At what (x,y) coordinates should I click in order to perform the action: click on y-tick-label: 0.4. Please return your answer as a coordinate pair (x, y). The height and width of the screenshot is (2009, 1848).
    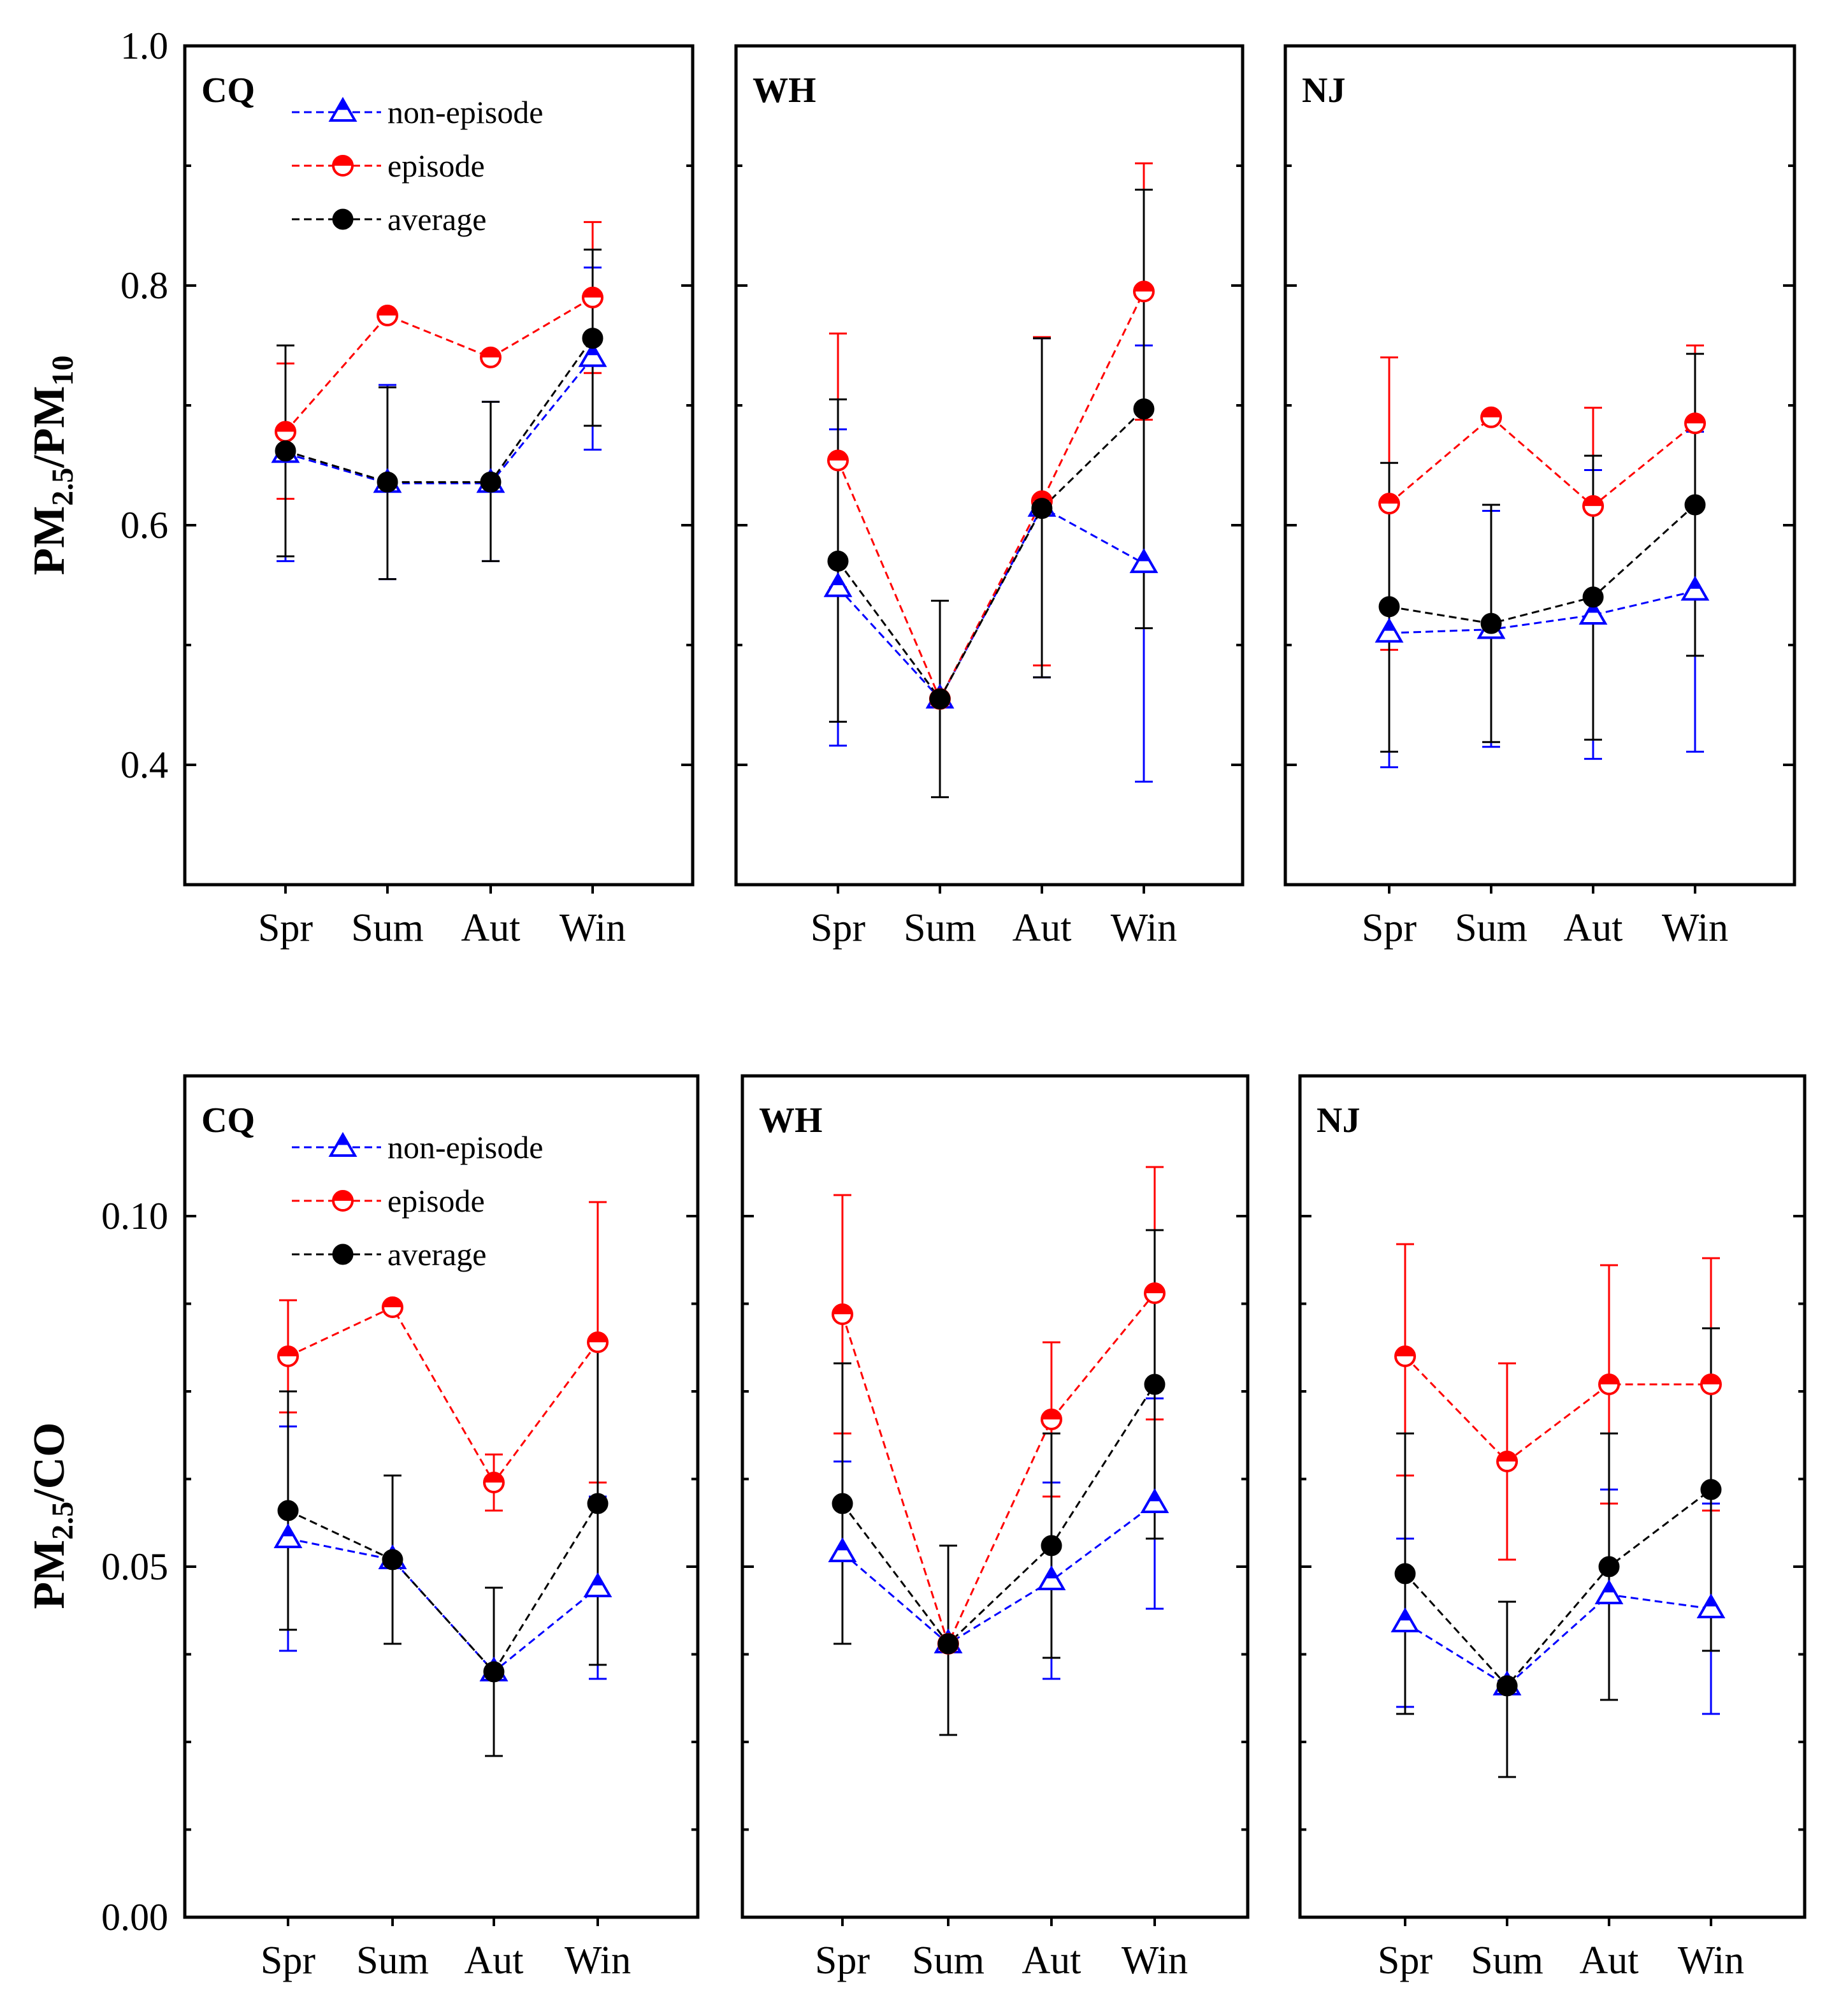
    Looking at the image, I should click on (144, 765).